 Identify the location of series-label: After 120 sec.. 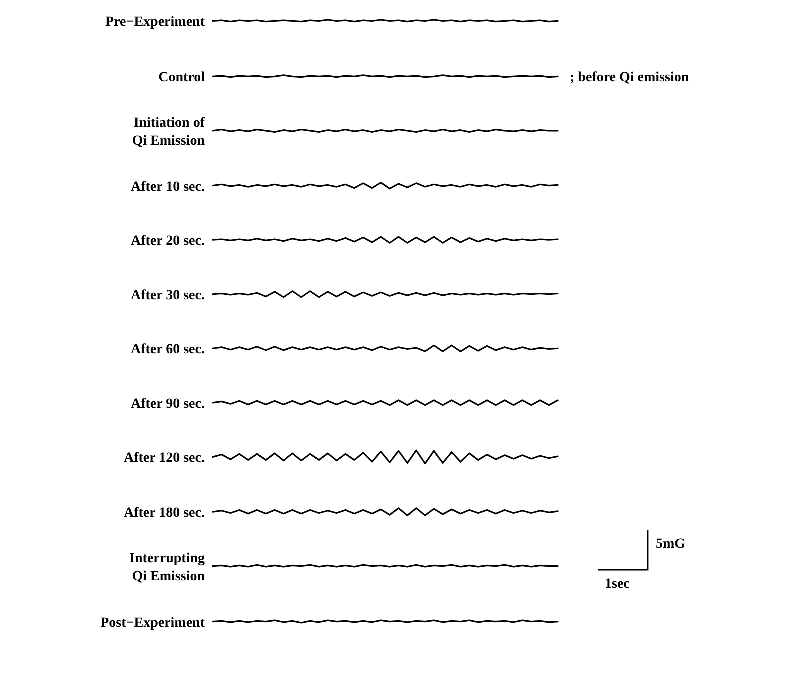
(164, 458).